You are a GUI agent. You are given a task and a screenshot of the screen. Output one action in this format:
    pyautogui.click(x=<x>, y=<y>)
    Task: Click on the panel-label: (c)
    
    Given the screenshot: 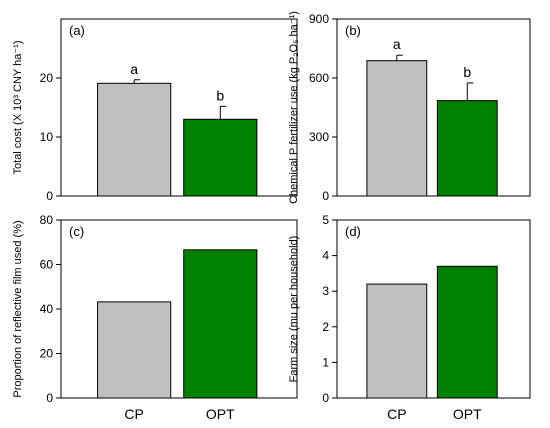 What is the action you would take?
    pyautogui.click(x=76, y=231)
    